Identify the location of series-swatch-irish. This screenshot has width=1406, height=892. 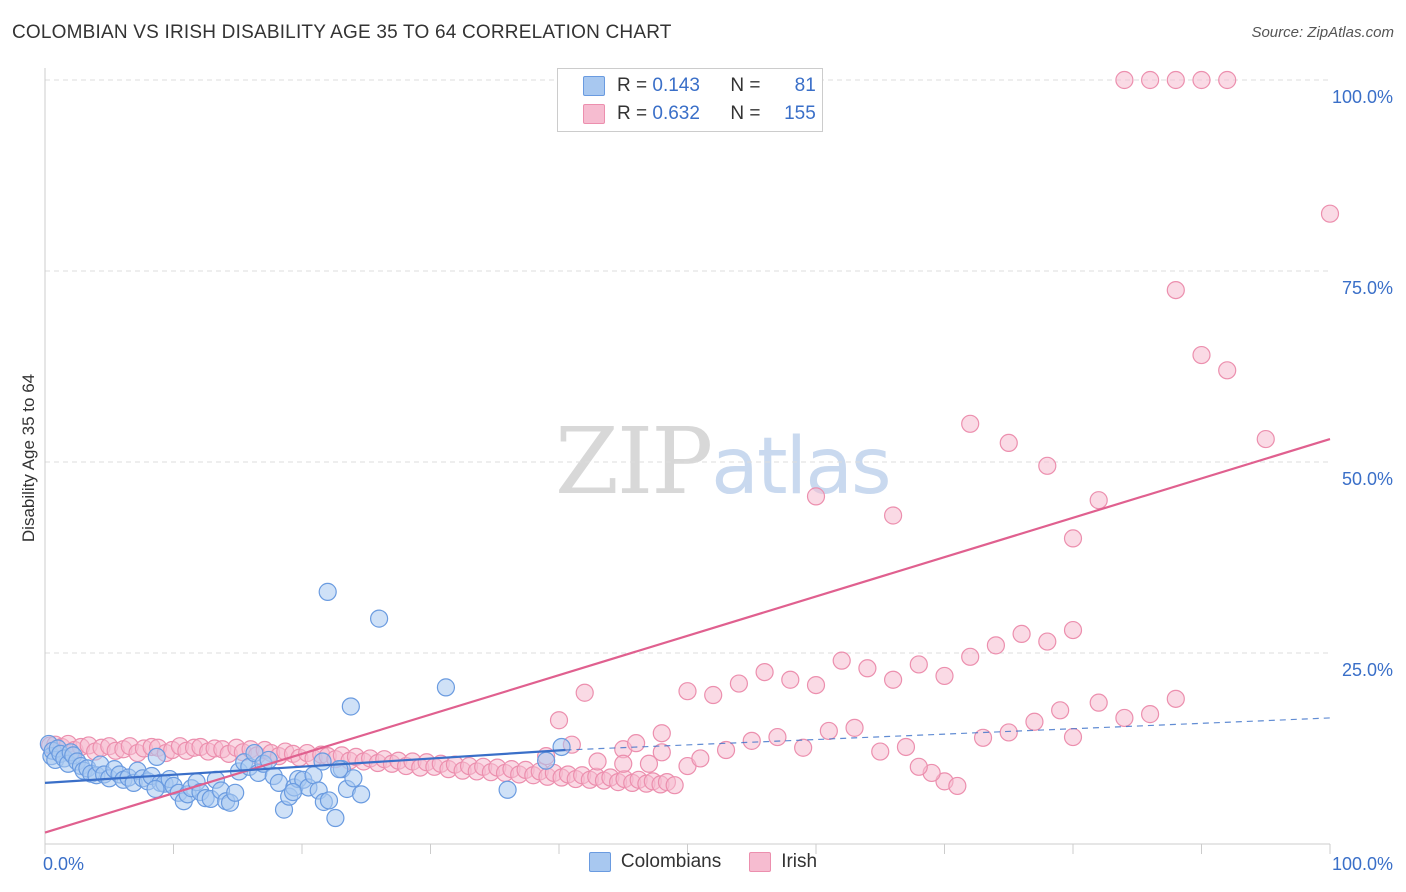
(760, 862).